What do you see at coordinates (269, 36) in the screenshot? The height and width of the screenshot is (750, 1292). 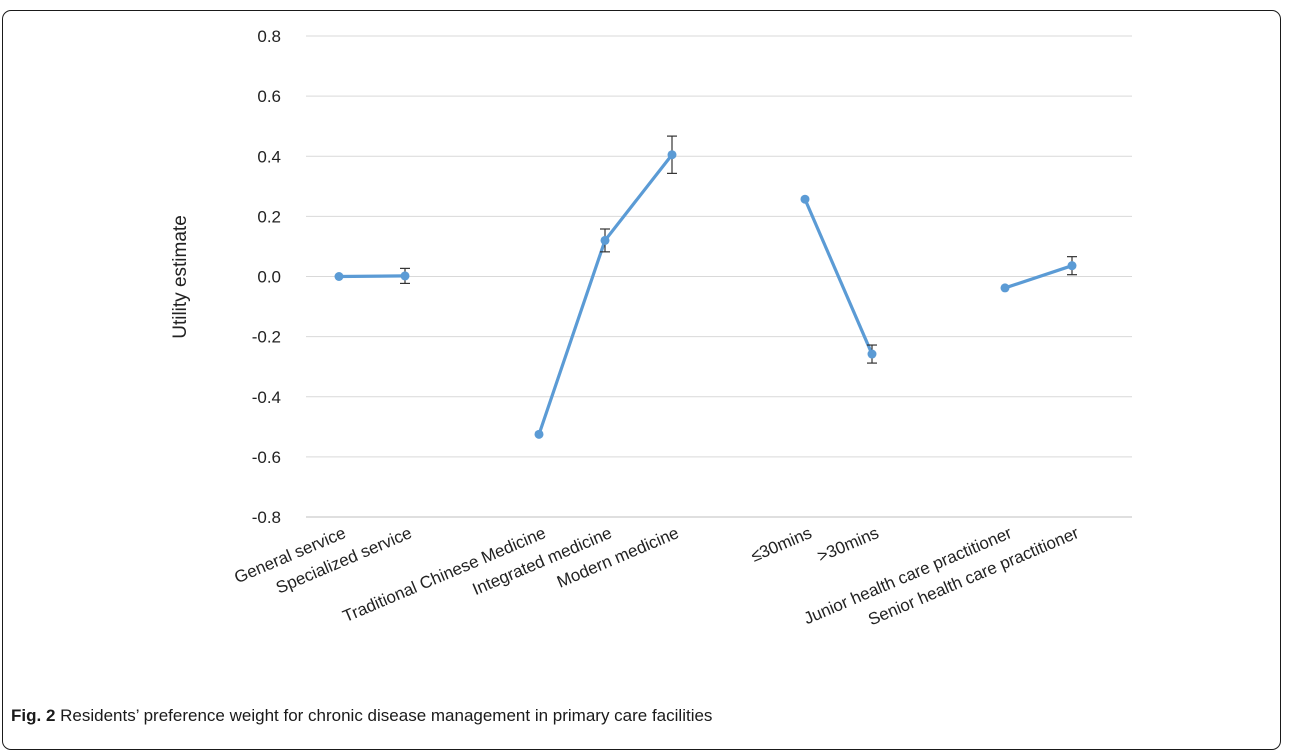 I see `y-tick-label: 0.8` at bounding box center [269, 36].